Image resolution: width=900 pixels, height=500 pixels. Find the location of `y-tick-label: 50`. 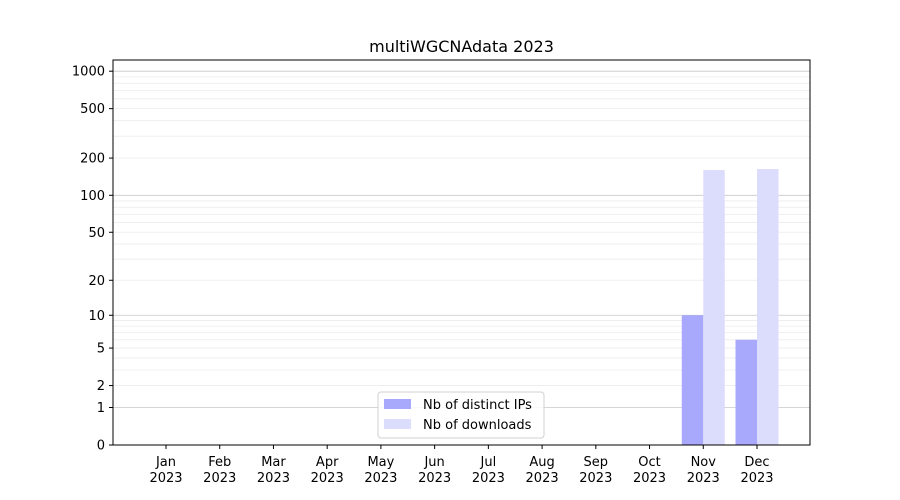

y-tick-label: 50 is located at coordinates (96, 233).